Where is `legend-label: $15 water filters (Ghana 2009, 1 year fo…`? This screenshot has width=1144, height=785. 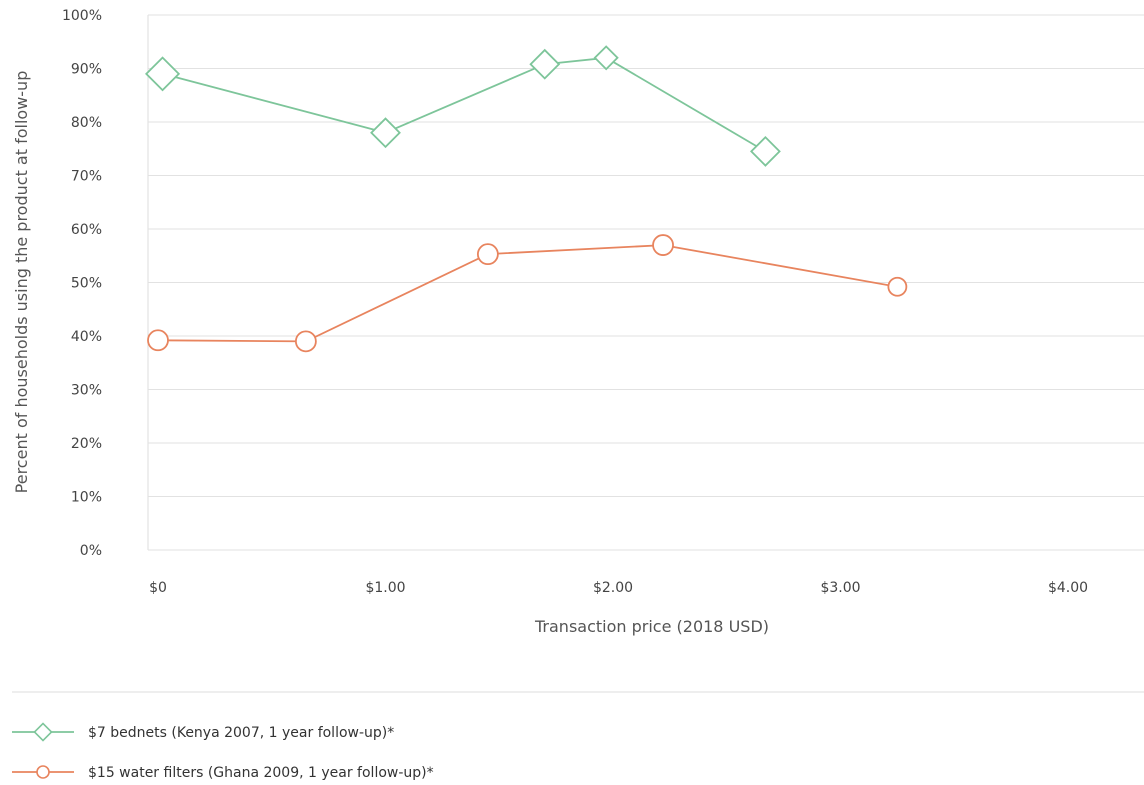
legend-label: $15 water filters (Ghana 2009, 1 year fo… is located at coordinates (261, 773).